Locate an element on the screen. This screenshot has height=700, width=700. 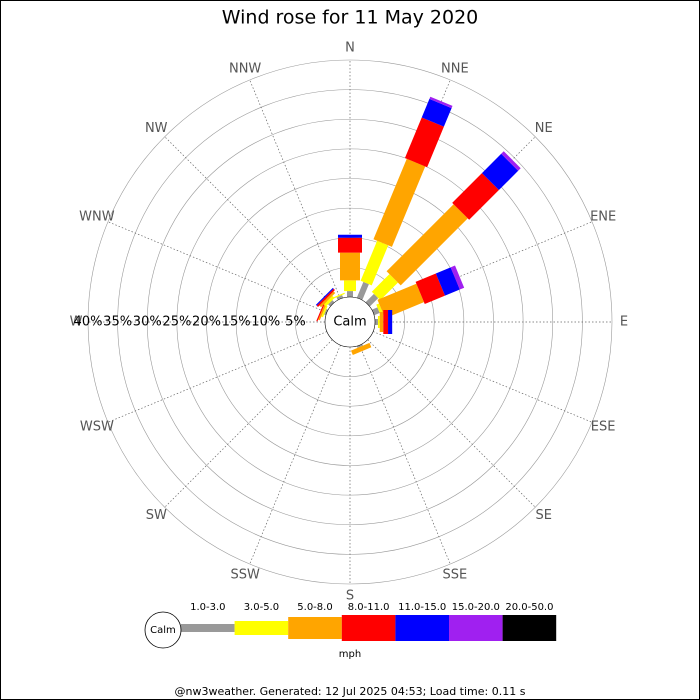
direction-label: N is located at coordinates (350, 48).